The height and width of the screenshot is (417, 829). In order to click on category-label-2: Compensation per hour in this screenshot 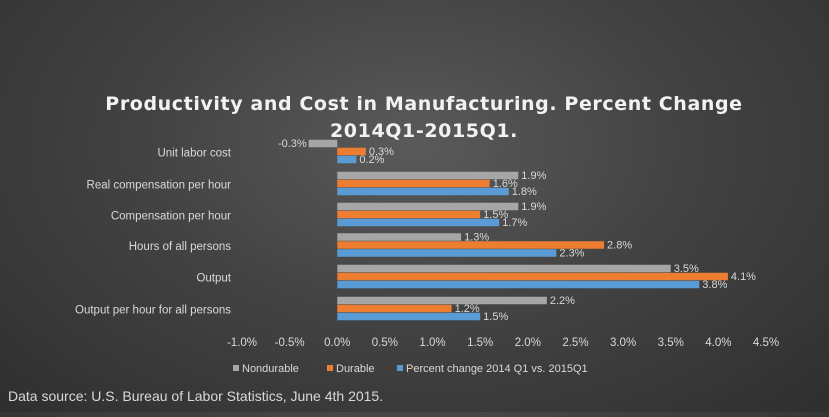, I will do `click(171, 217)`.